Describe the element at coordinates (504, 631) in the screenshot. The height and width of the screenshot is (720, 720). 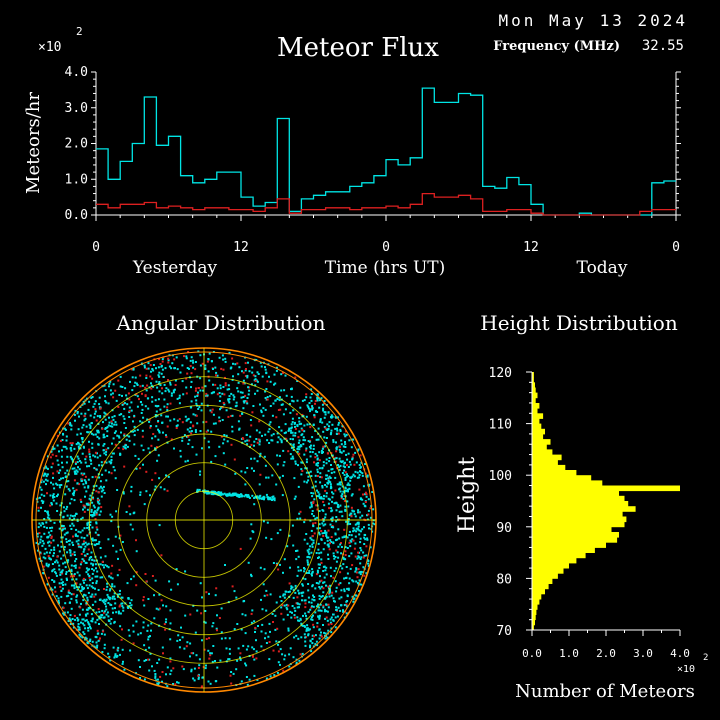
I see `height-y-tick-label: 70` at that location.